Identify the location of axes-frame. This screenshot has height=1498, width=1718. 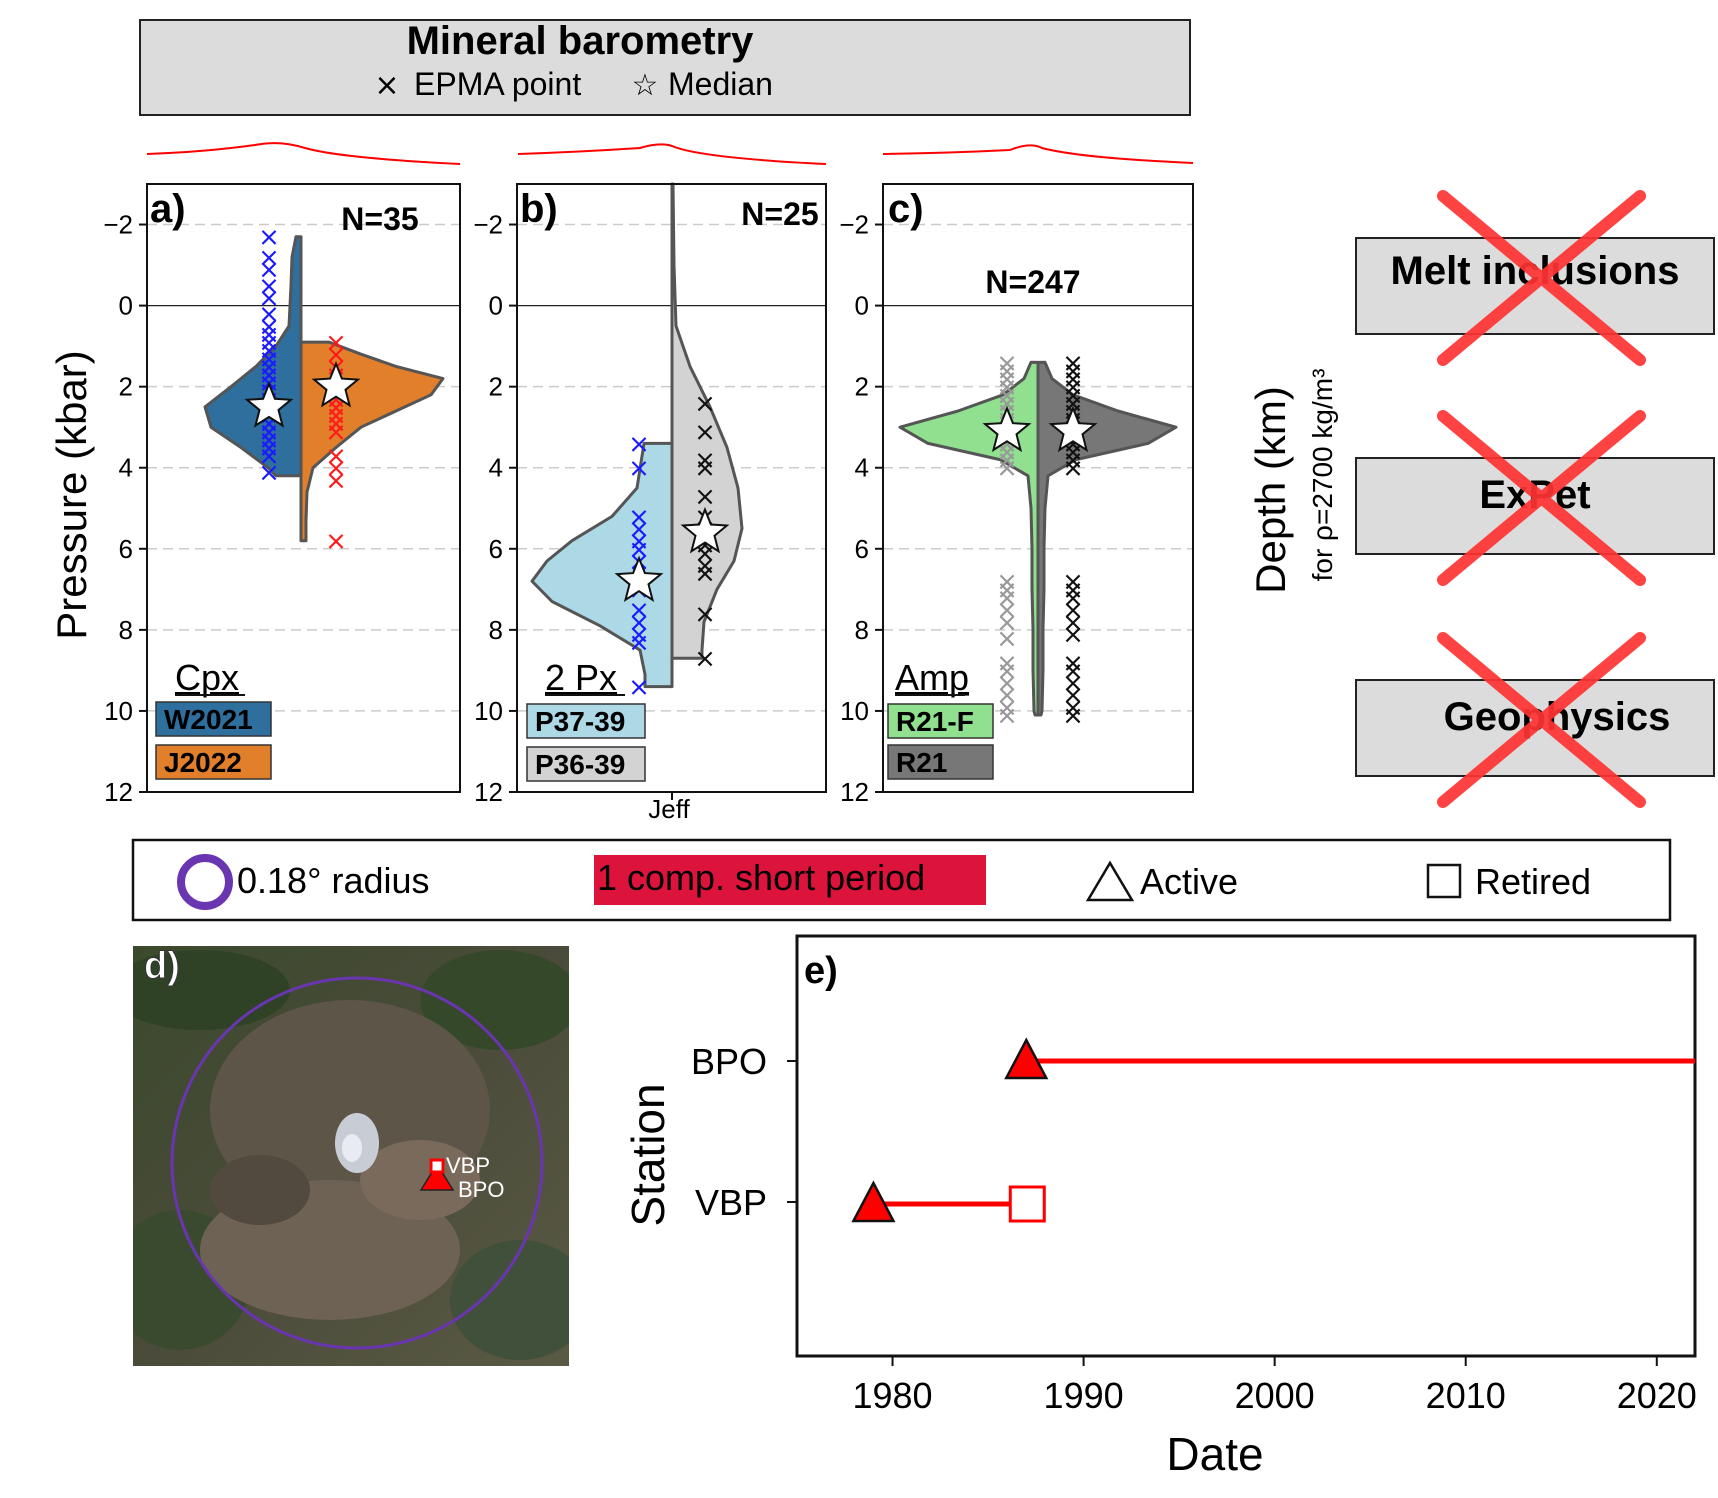
(303, 488).